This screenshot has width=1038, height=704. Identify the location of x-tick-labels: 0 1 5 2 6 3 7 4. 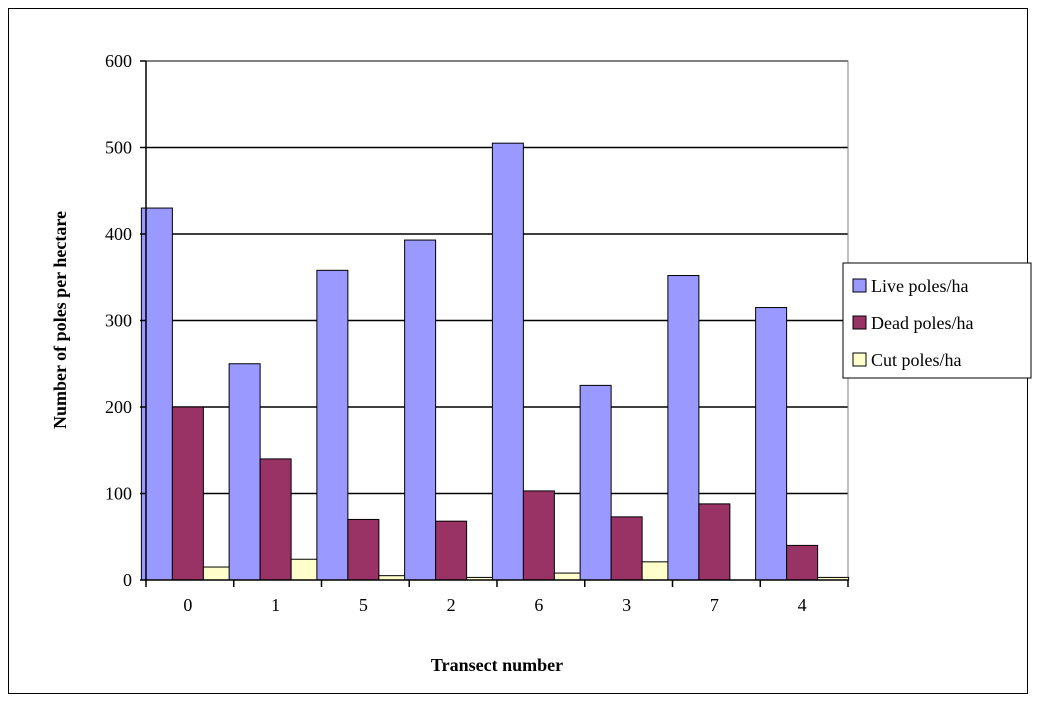
(494, 605).